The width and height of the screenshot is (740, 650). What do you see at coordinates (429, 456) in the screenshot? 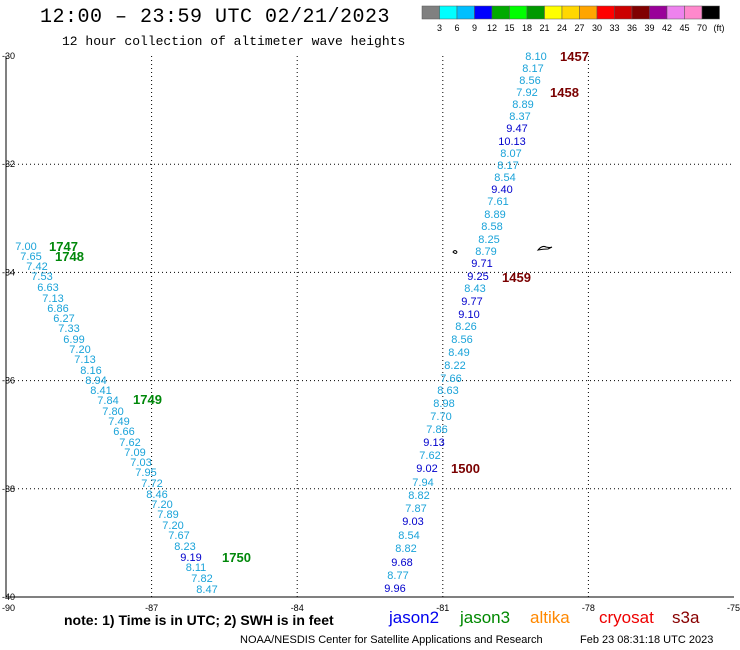
I see `wave-height-value: 7.62` at bounding box center [429, 456].